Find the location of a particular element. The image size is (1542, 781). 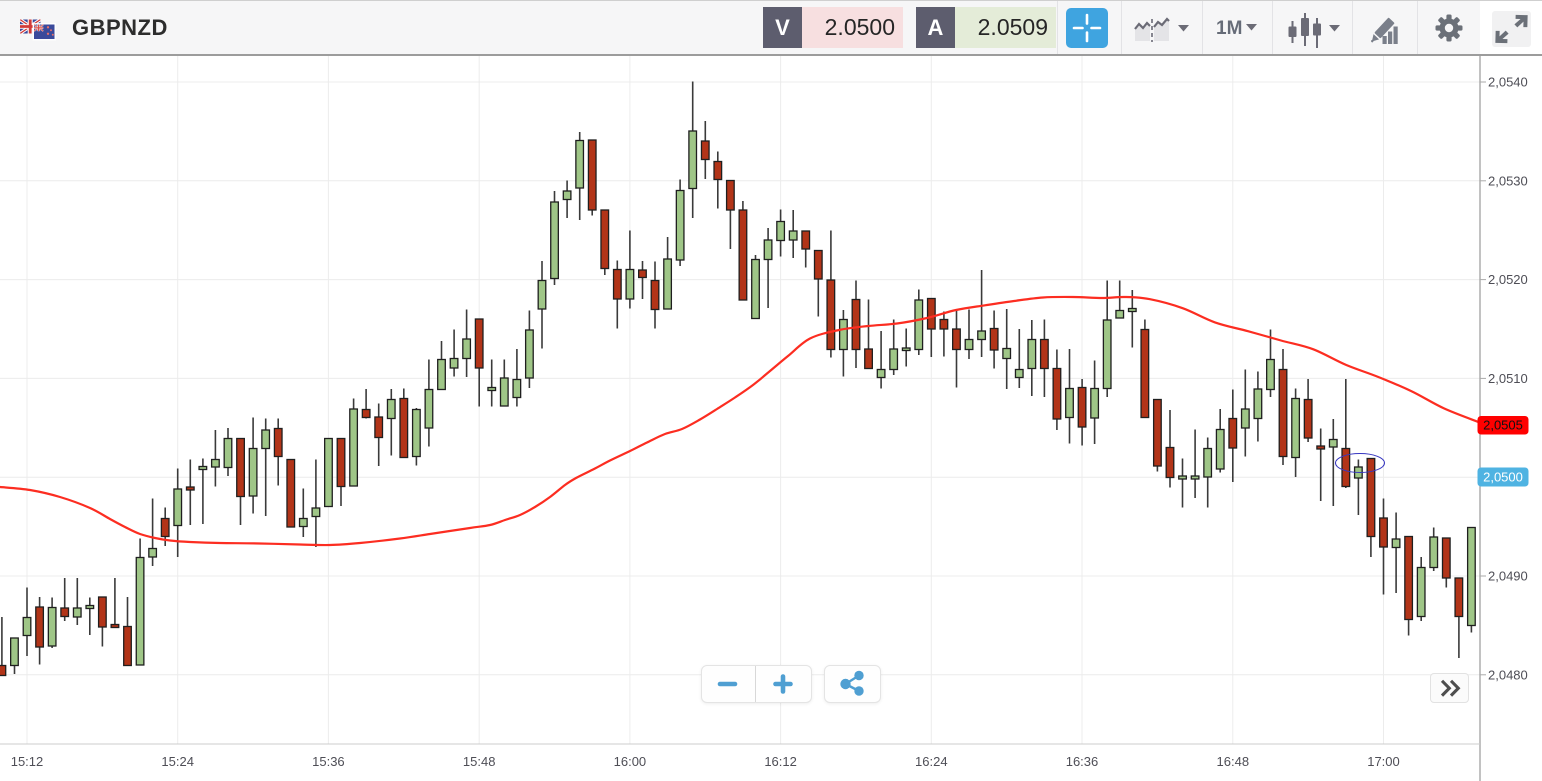

svg-text: 2,0540 is located at coordinates (1508, 82).